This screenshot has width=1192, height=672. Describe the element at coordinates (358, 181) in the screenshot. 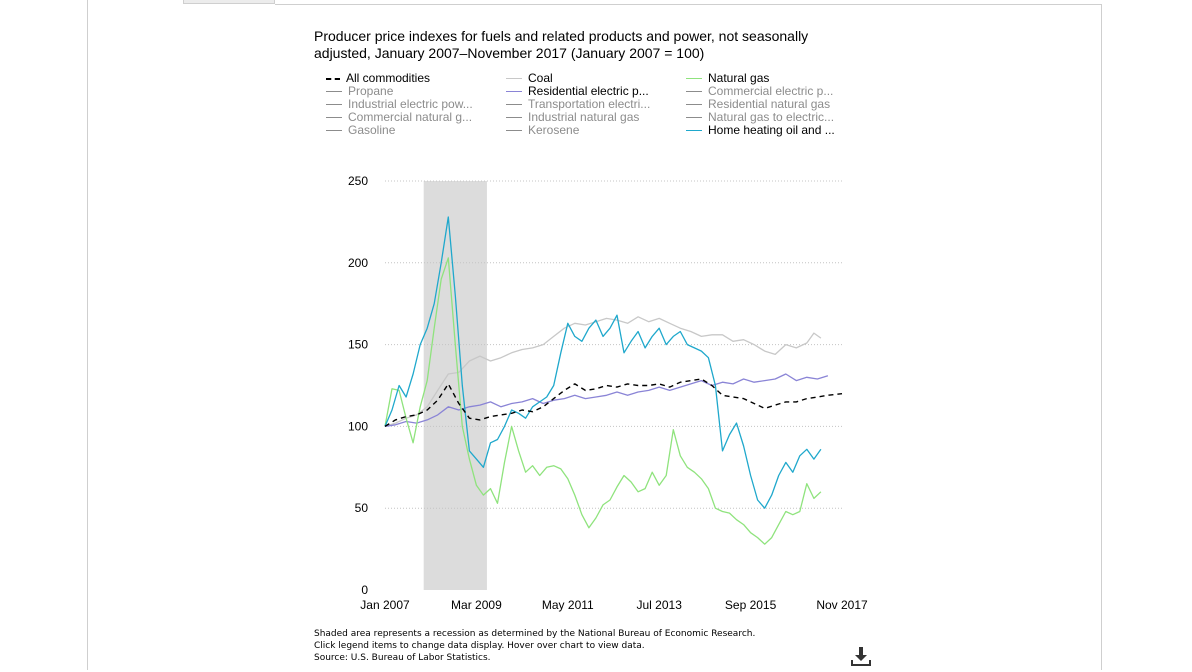

I see `y-tick-label: 250` at that location.